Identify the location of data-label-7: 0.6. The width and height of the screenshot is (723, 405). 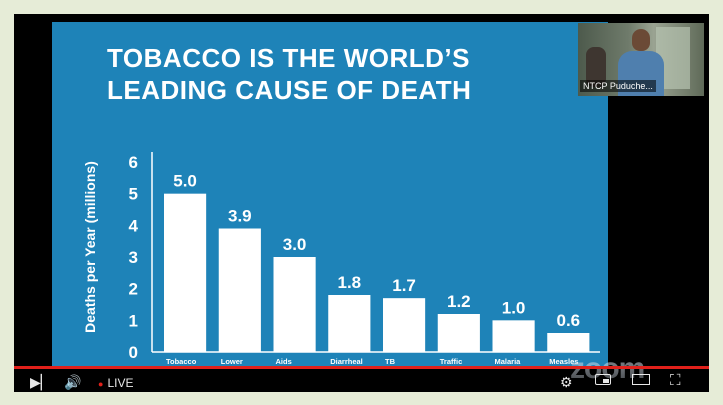
(569, 320).